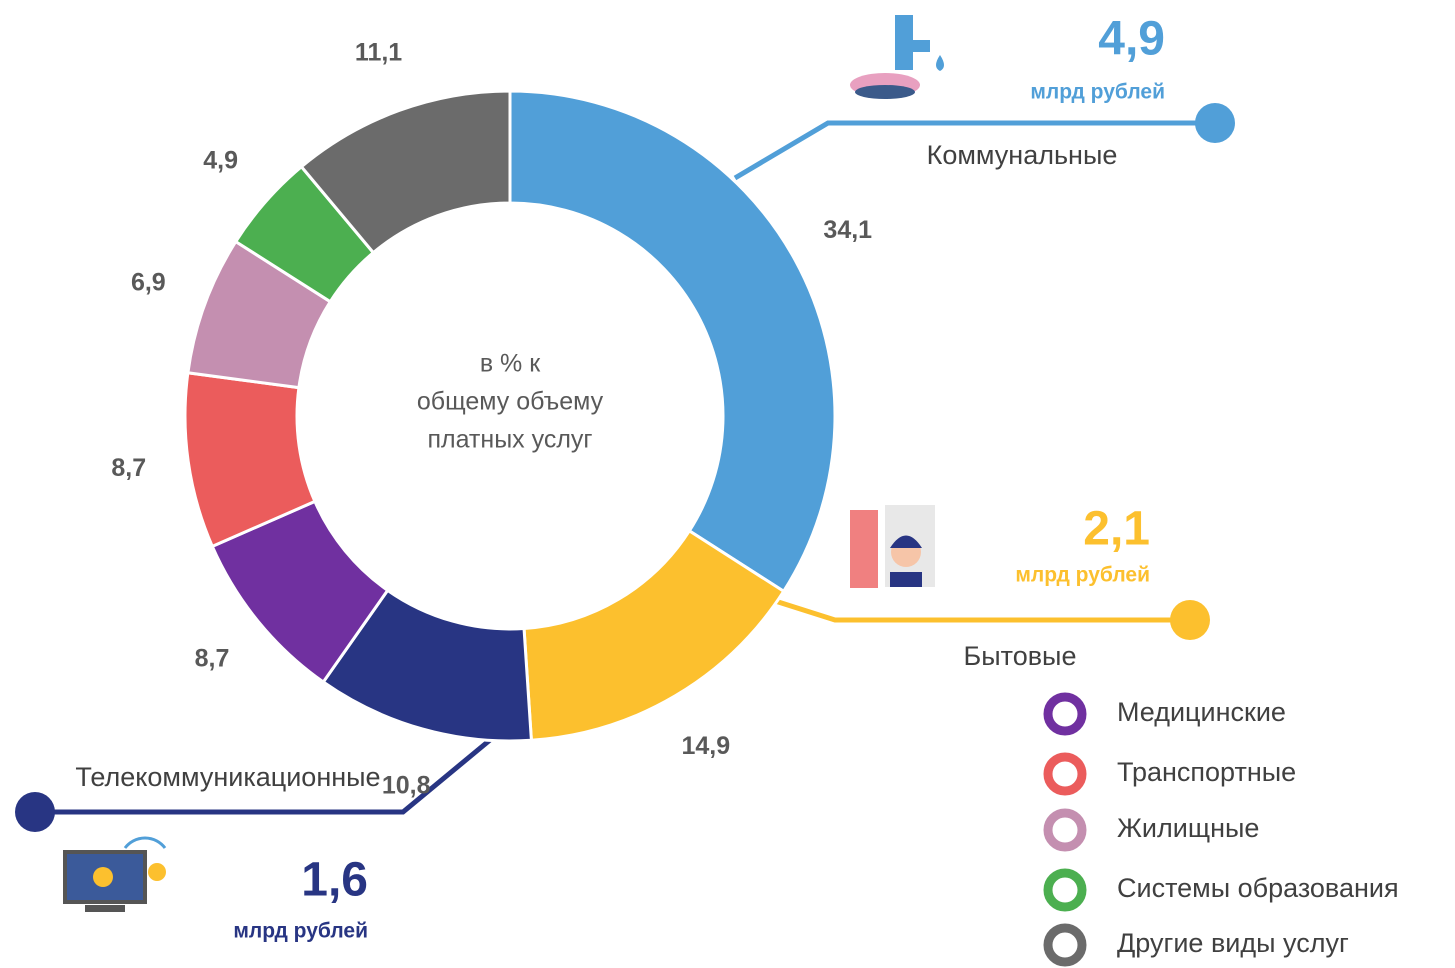 The height and width of the screenshot is (968, 1455). I want to click on callout-amount: 1,6, so click(334, 880).